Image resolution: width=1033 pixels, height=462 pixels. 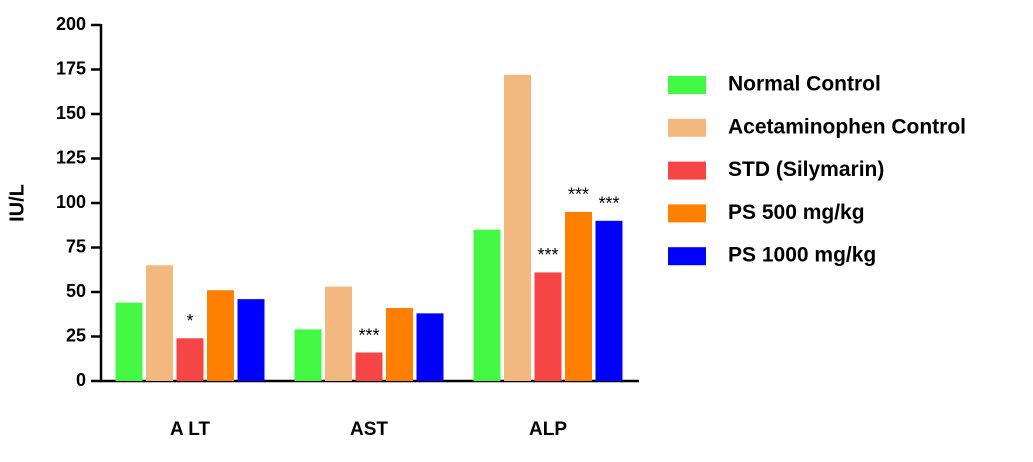 What do you see at coordinates (17, 203) in the screenshot?
I see `y-axis-label: IU/L` at bounding box center [17, 203].